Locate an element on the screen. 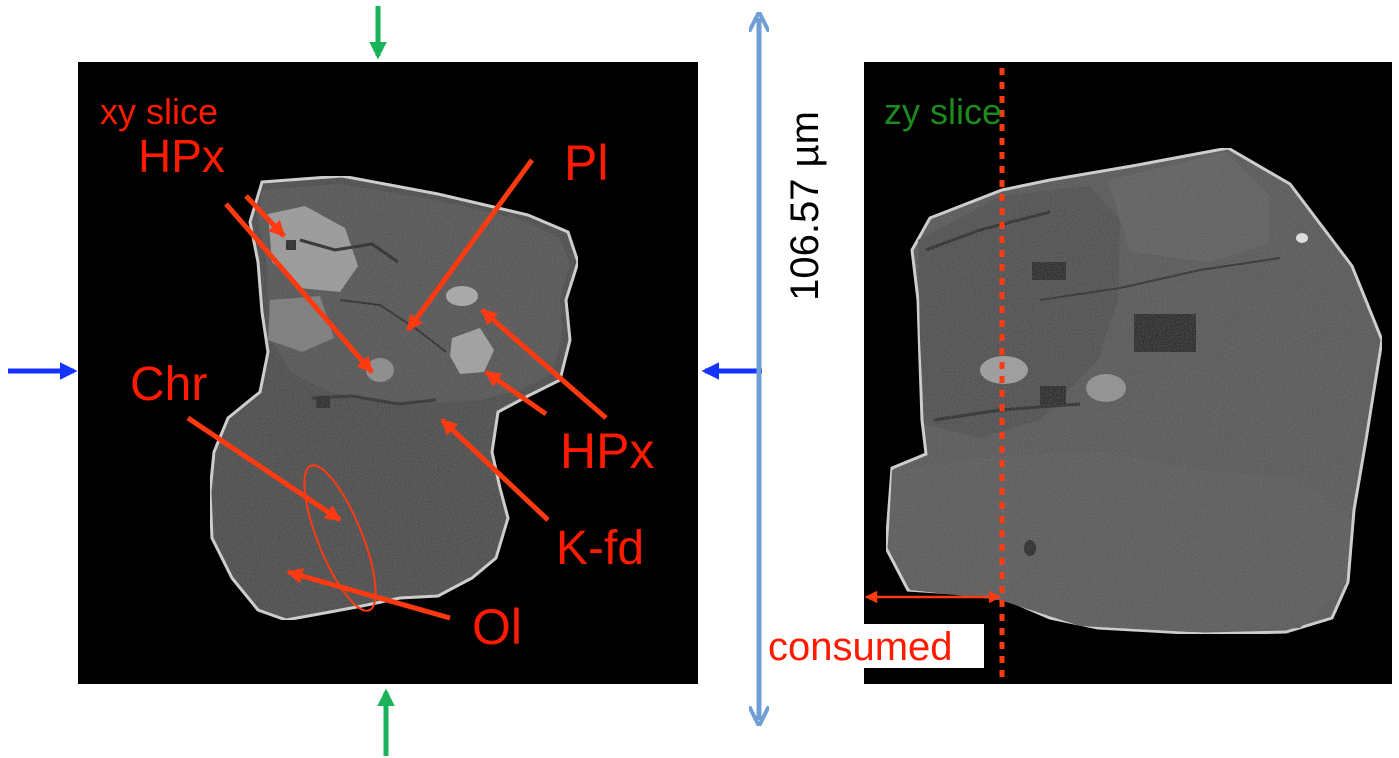 Image resolution: width=1399 pixels, height=758 pixels. hpx-label-right: HPx is located at coordinates (607, 451).